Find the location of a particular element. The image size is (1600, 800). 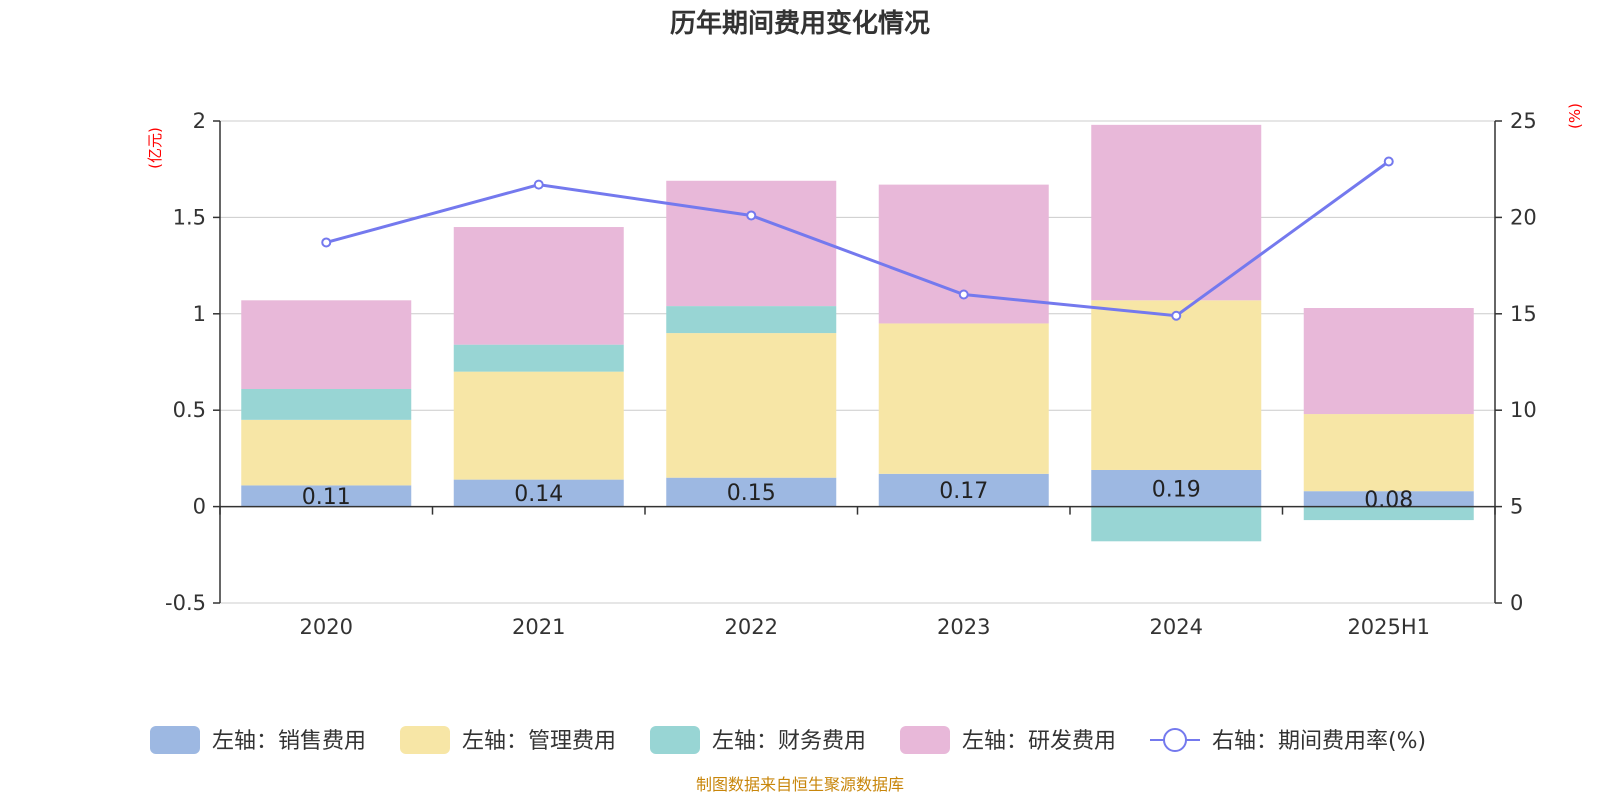

legend-label: 左轴：销售费用 is located at coordinates (289, 741).